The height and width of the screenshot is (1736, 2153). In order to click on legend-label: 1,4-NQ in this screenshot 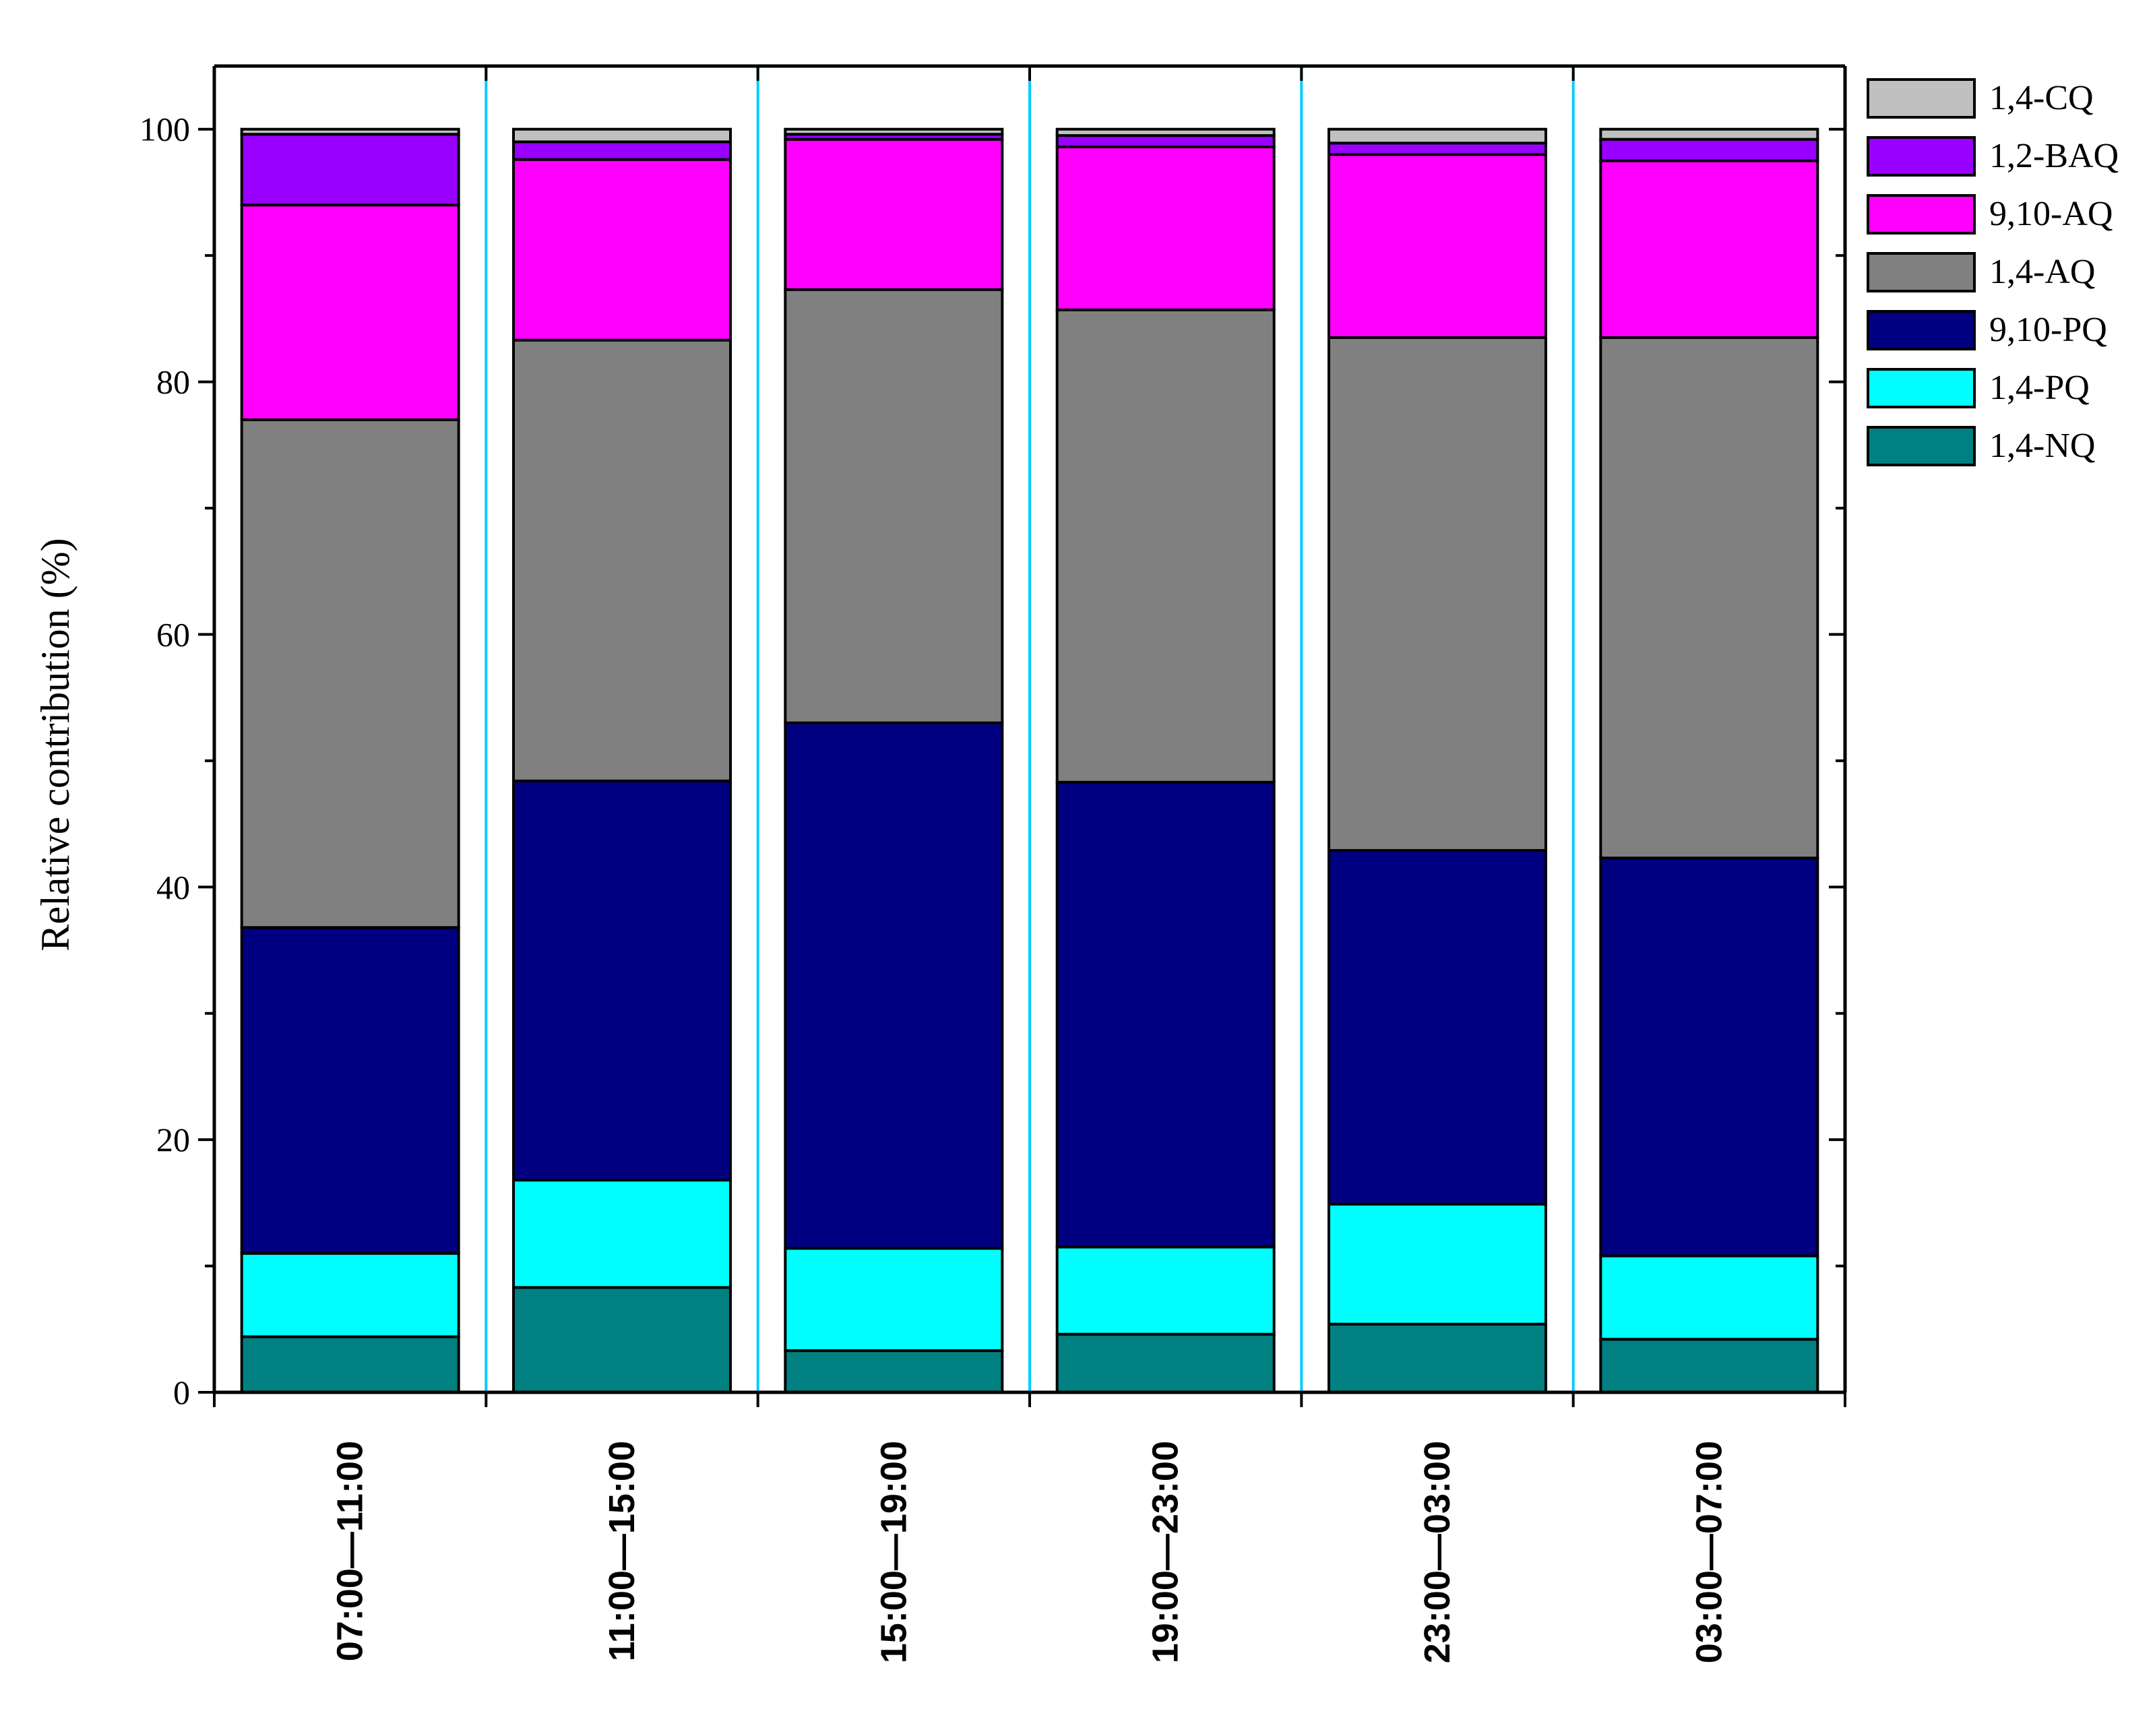, I will do `click(2042, 446)`.